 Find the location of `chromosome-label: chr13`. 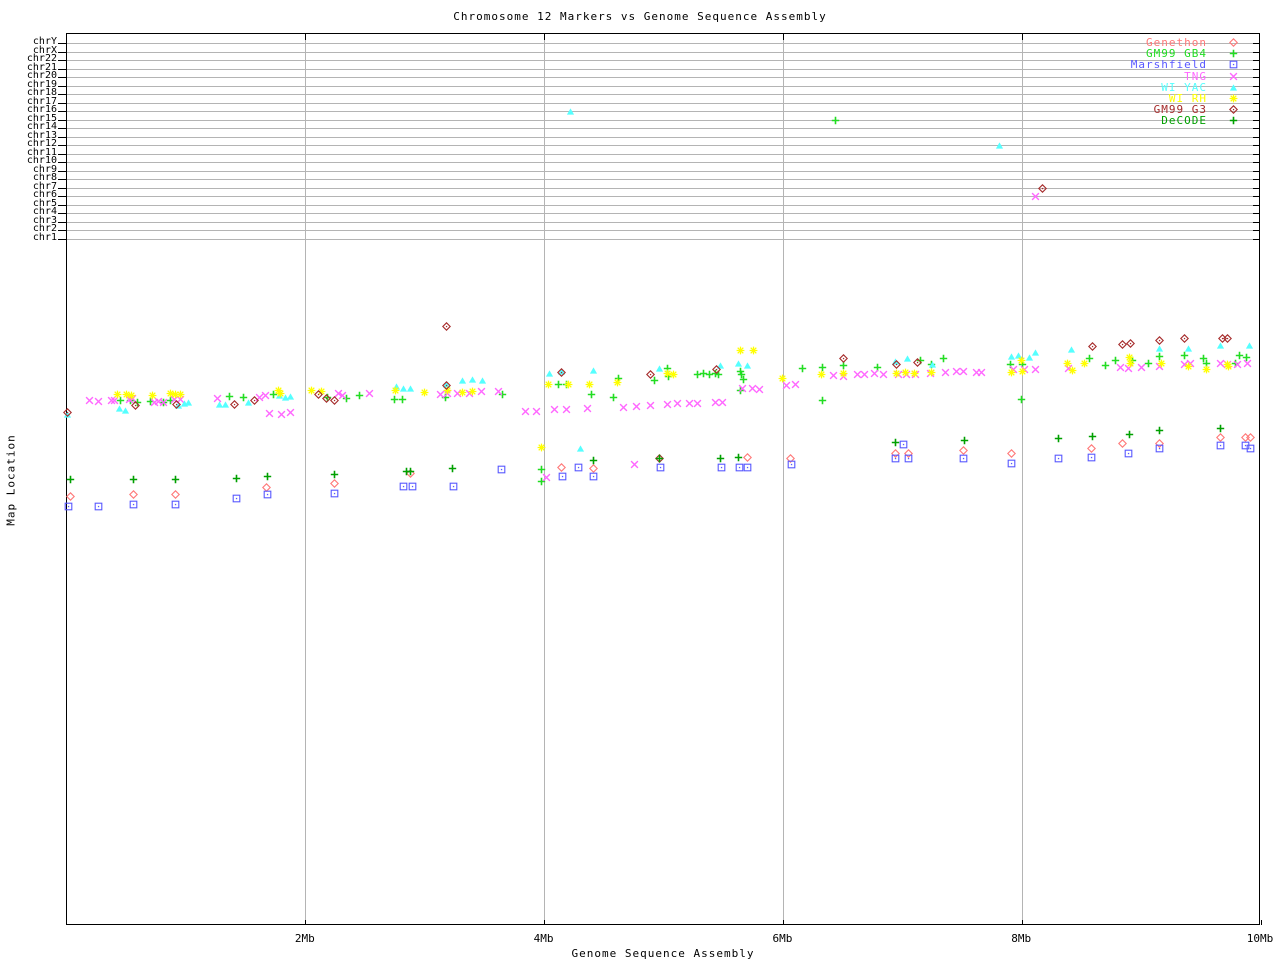

chromosome-label: chr13 is located at coordinates (41, 135).